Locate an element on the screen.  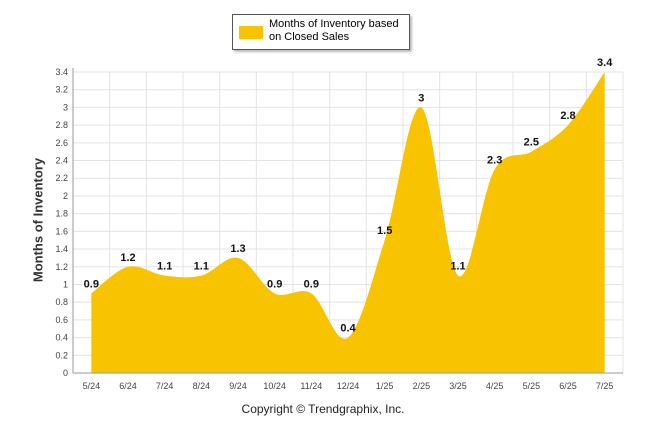
x-tick-label: 8/24 is located at coordinates (202, 386).